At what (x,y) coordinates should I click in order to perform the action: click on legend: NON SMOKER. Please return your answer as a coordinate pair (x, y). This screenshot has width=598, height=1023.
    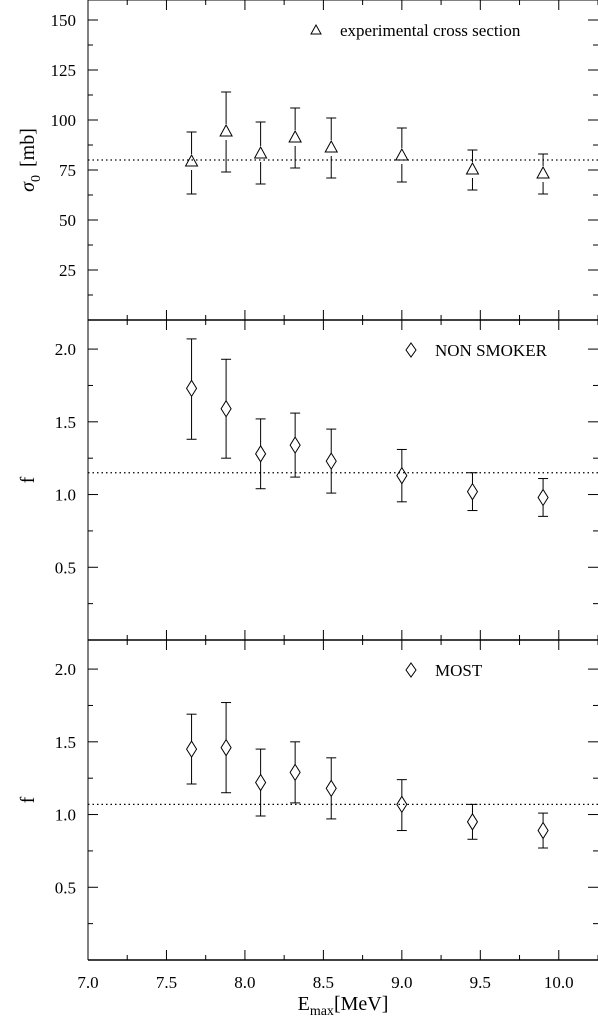
    Looking at the image, I should click on (476, 350).